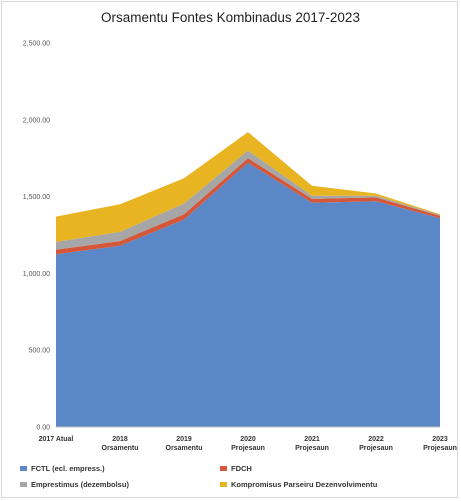 This screenshot has height=501, width=461. Describe the element at coordinates (56, 439) in the screenshot. I see `x-tick-label: 2017 Atual` at that location.